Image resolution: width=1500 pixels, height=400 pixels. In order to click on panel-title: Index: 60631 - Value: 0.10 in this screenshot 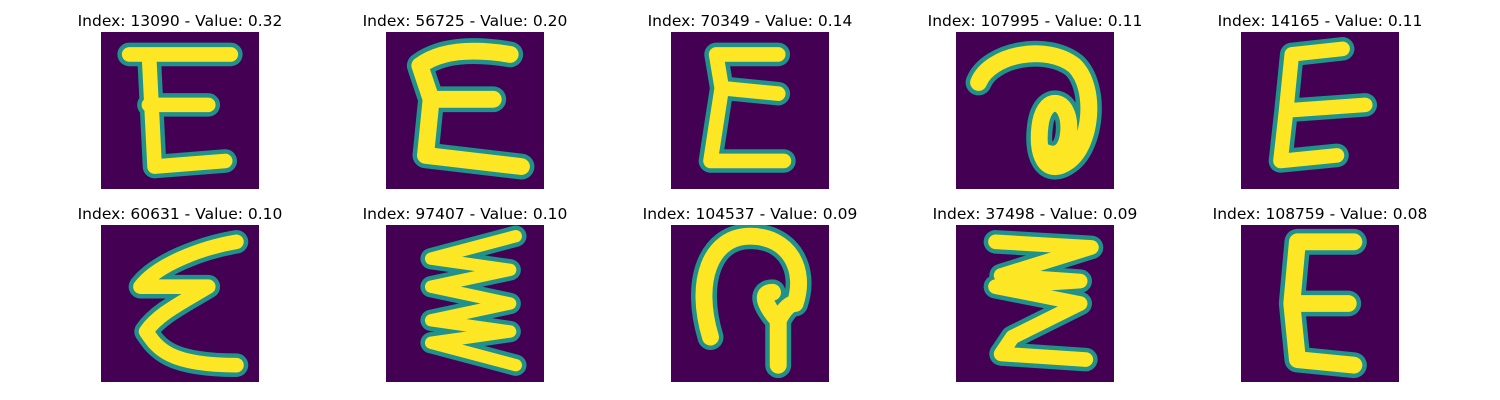, I will do `click(180, 214)`.